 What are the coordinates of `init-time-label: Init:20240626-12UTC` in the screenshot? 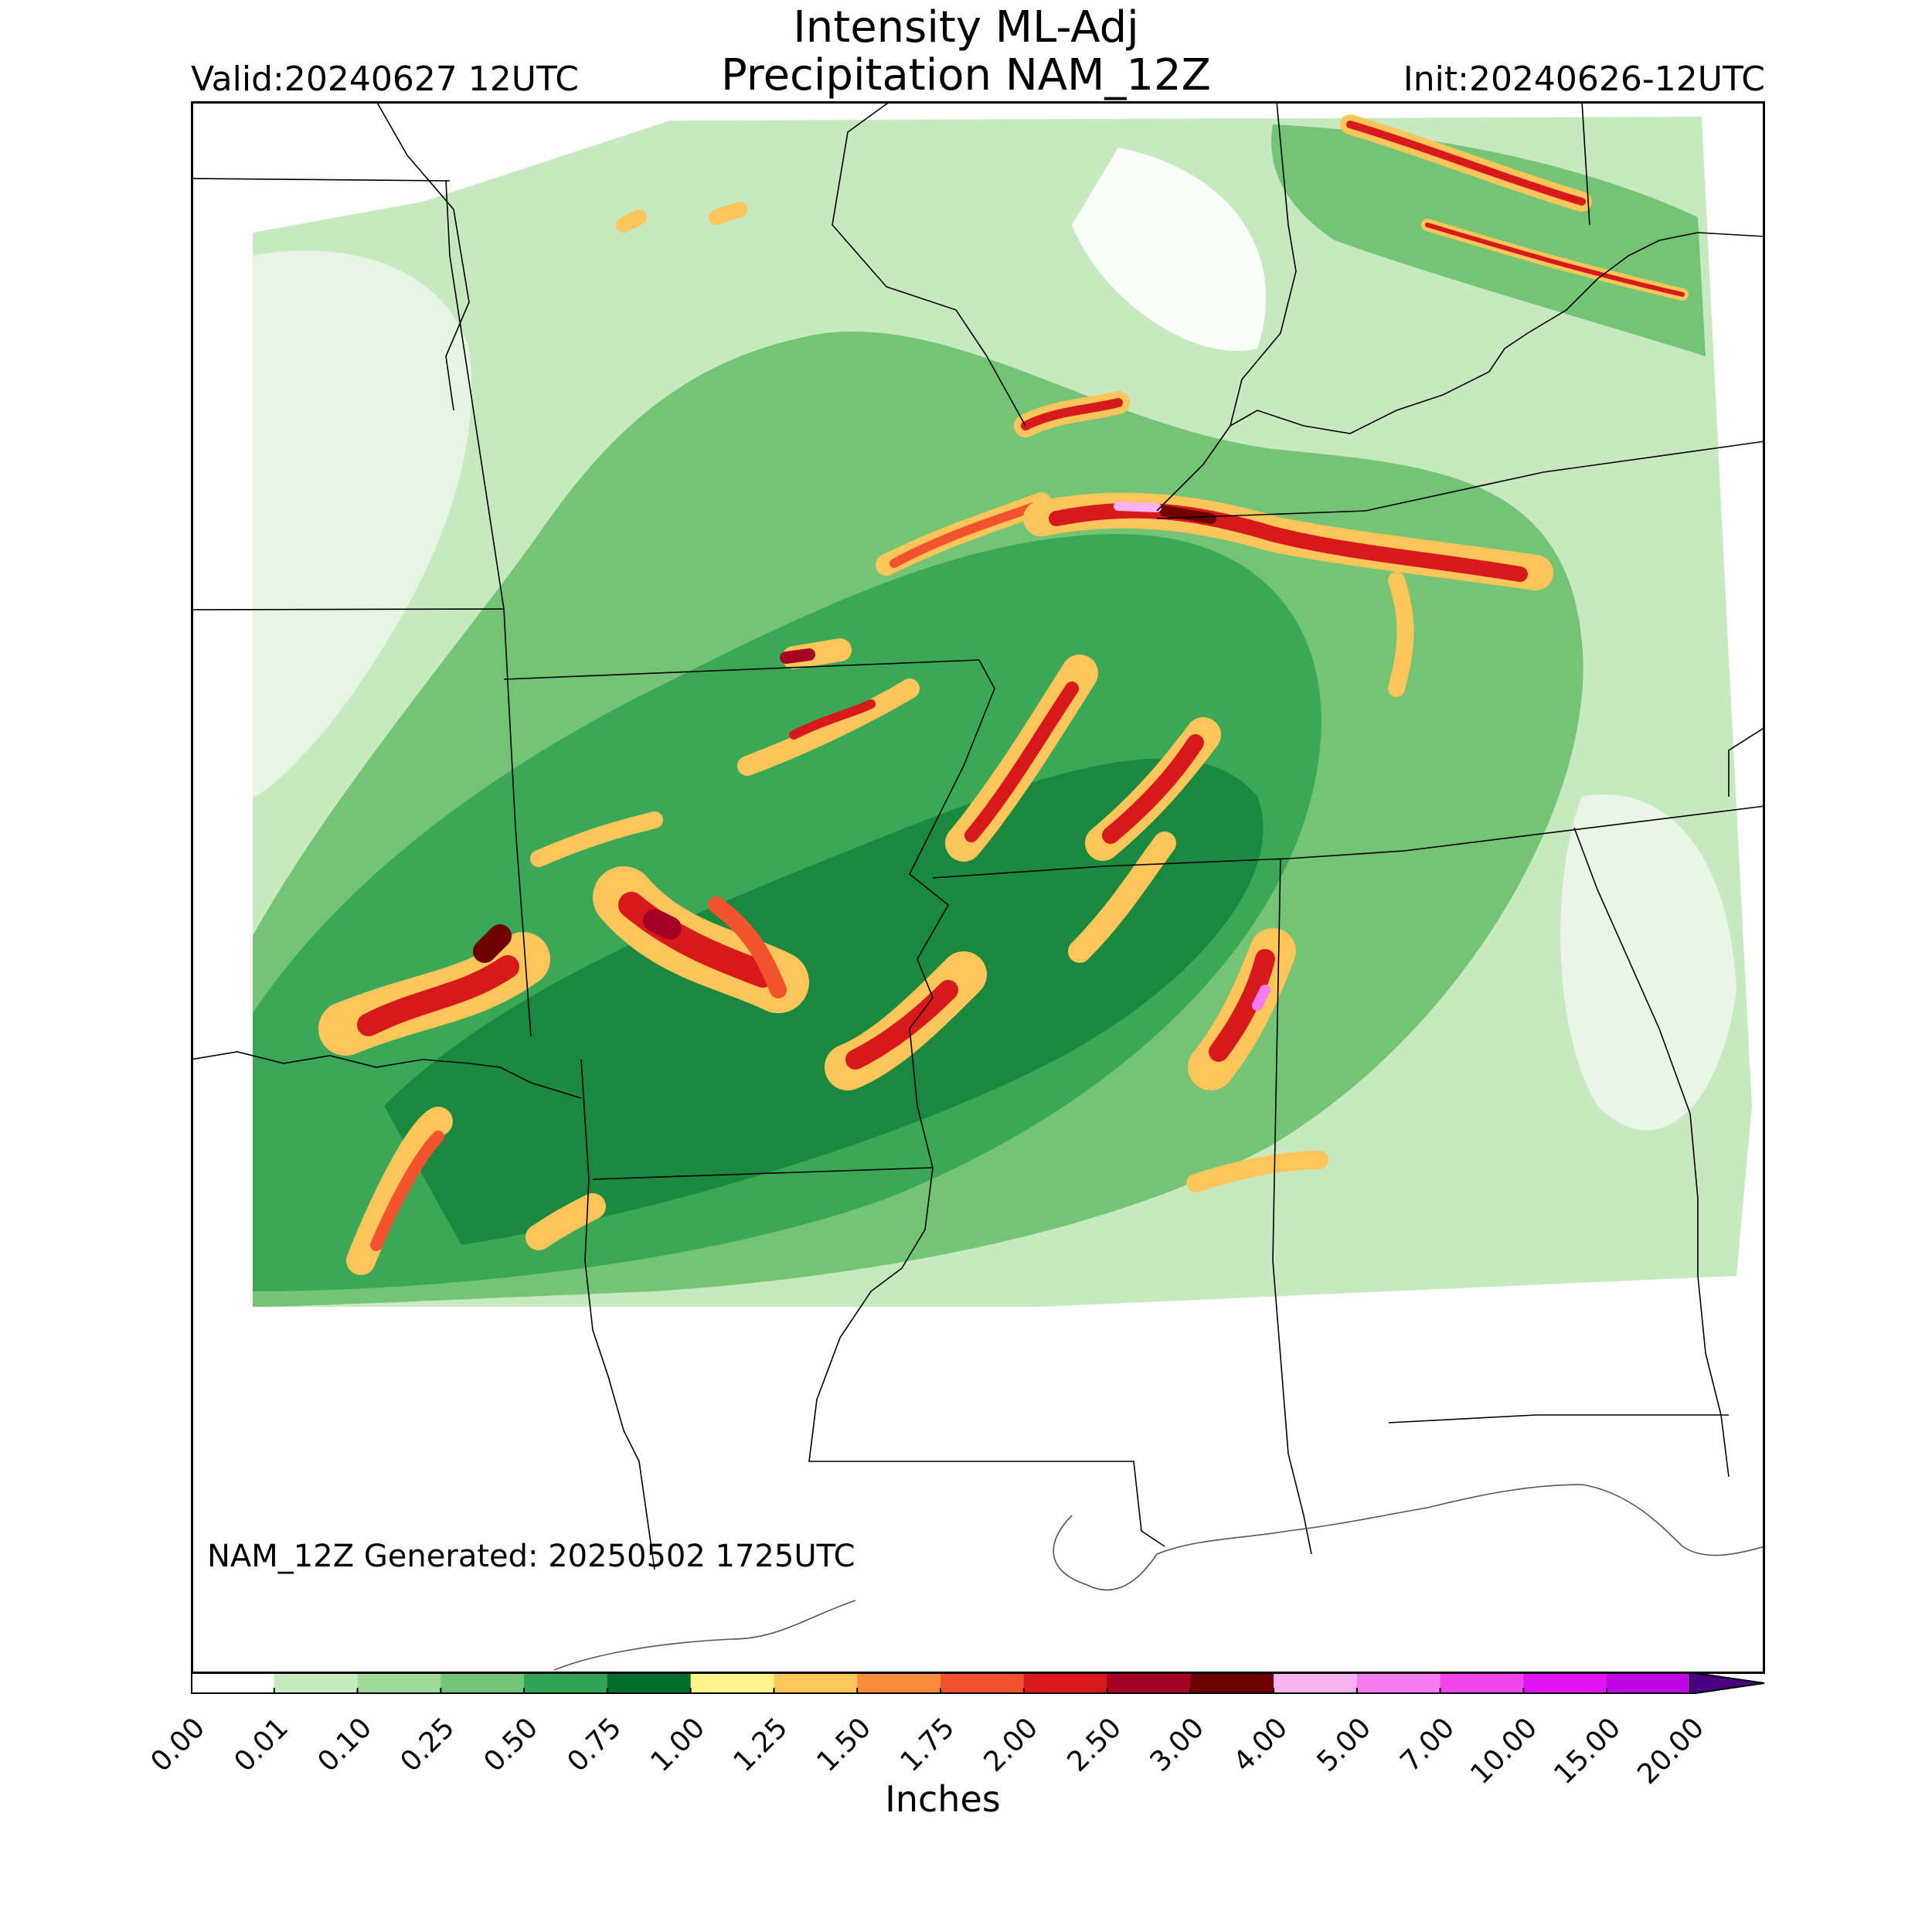 It's located at (1584, 79).